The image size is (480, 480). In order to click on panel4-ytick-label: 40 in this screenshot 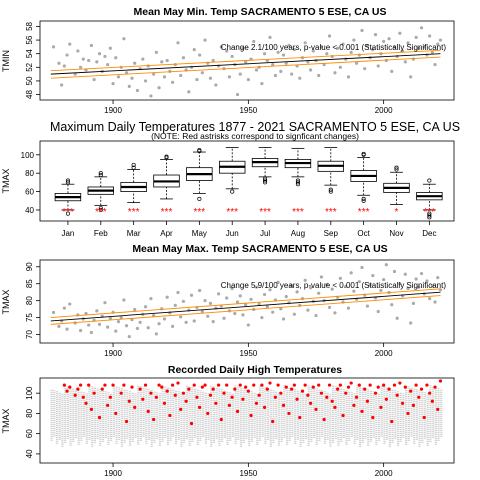, I will do `click(29, 453)`.